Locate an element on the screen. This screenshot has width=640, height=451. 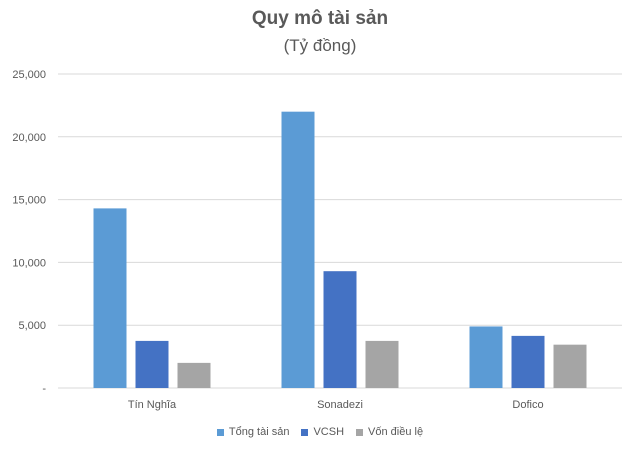
y-tick-label: 10,000 is located at coordinates (29, 263).